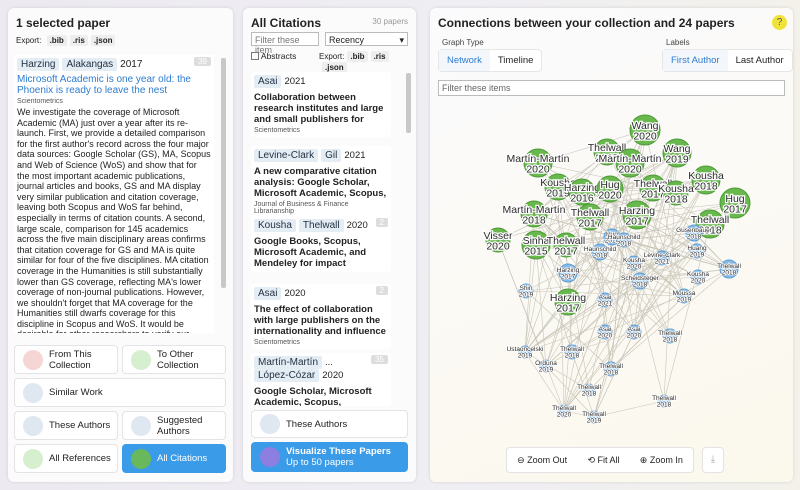 Image resolution: width=800 pixels, height=490 pixels. I want to click on download-button: ⤓, so click(713, 460).